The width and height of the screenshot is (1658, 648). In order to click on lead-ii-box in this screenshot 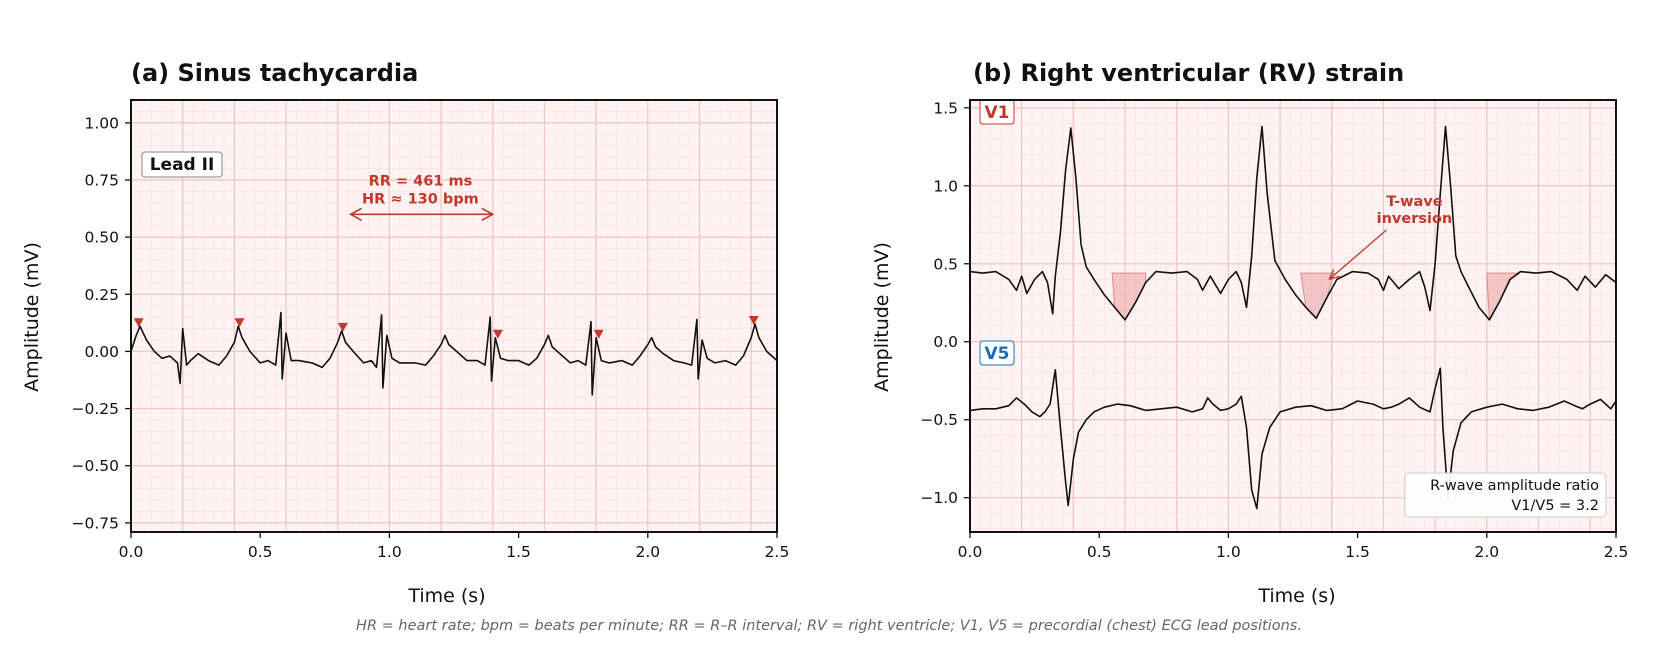, I will do `click(182, 164)`.